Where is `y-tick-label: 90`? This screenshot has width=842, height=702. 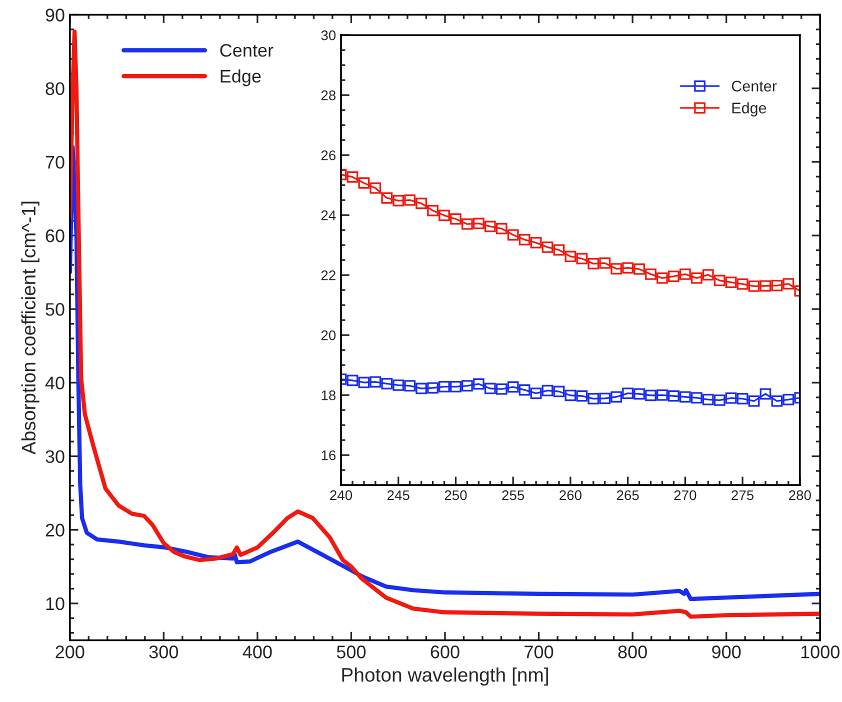 y-tick-label: 90 is located at coordinates (55, 15).